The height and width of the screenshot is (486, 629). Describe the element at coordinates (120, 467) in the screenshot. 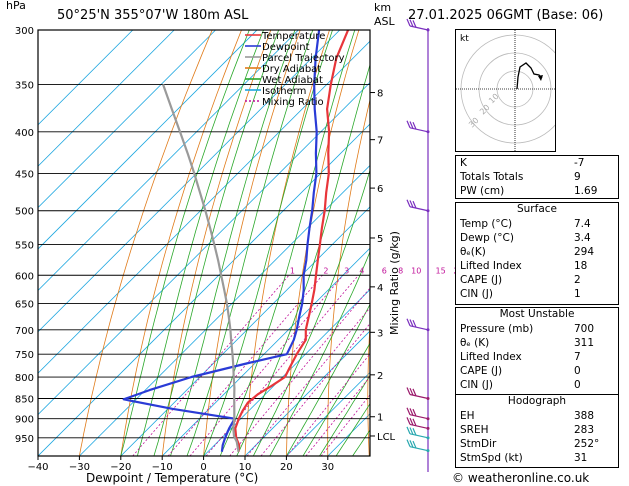

I see `x-tick-label: −20` at that location.